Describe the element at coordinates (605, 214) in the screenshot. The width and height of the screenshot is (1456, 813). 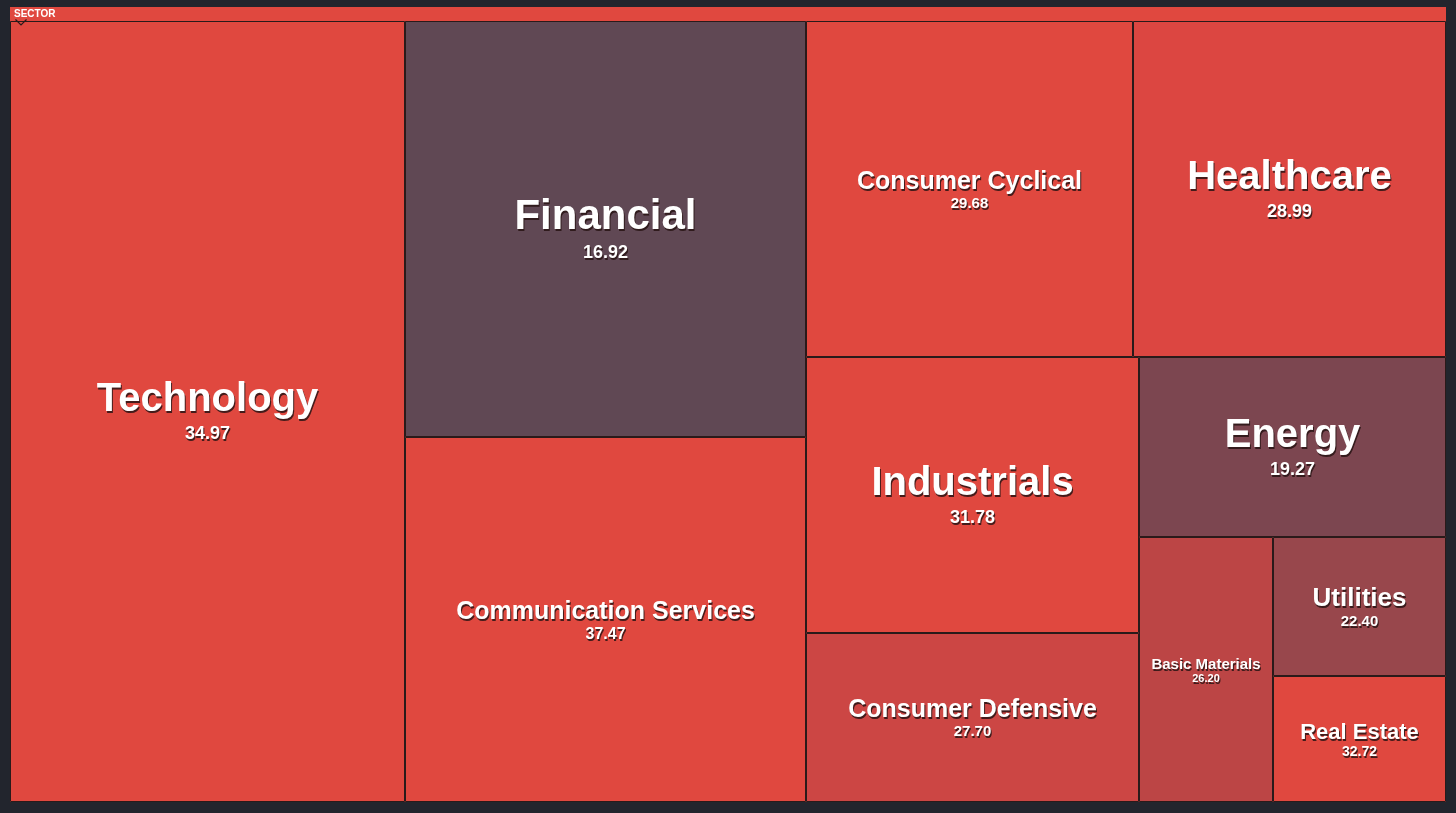
I see `category-label: Financial` at that location.